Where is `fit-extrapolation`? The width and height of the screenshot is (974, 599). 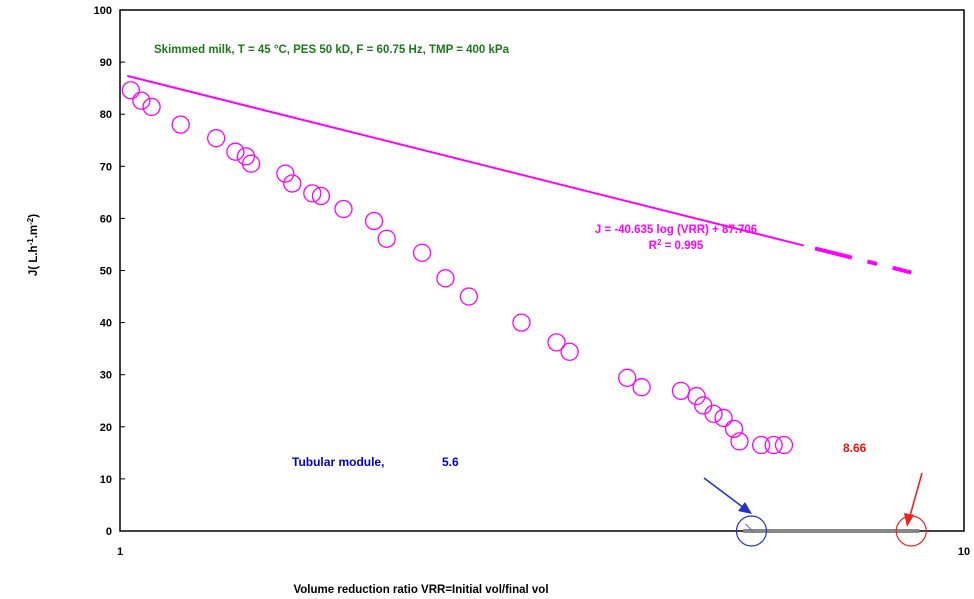
fit-extrapolation is located at coordinates (863, 260).